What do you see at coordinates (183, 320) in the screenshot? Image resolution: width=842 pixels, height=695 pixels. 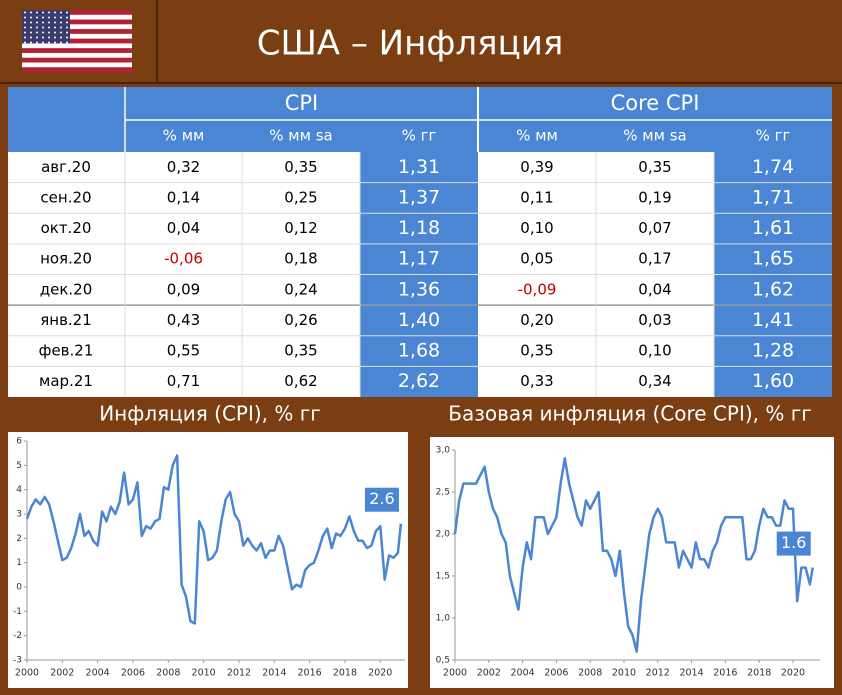 I see `cell: 0,43` at bounding box center [183, 320].